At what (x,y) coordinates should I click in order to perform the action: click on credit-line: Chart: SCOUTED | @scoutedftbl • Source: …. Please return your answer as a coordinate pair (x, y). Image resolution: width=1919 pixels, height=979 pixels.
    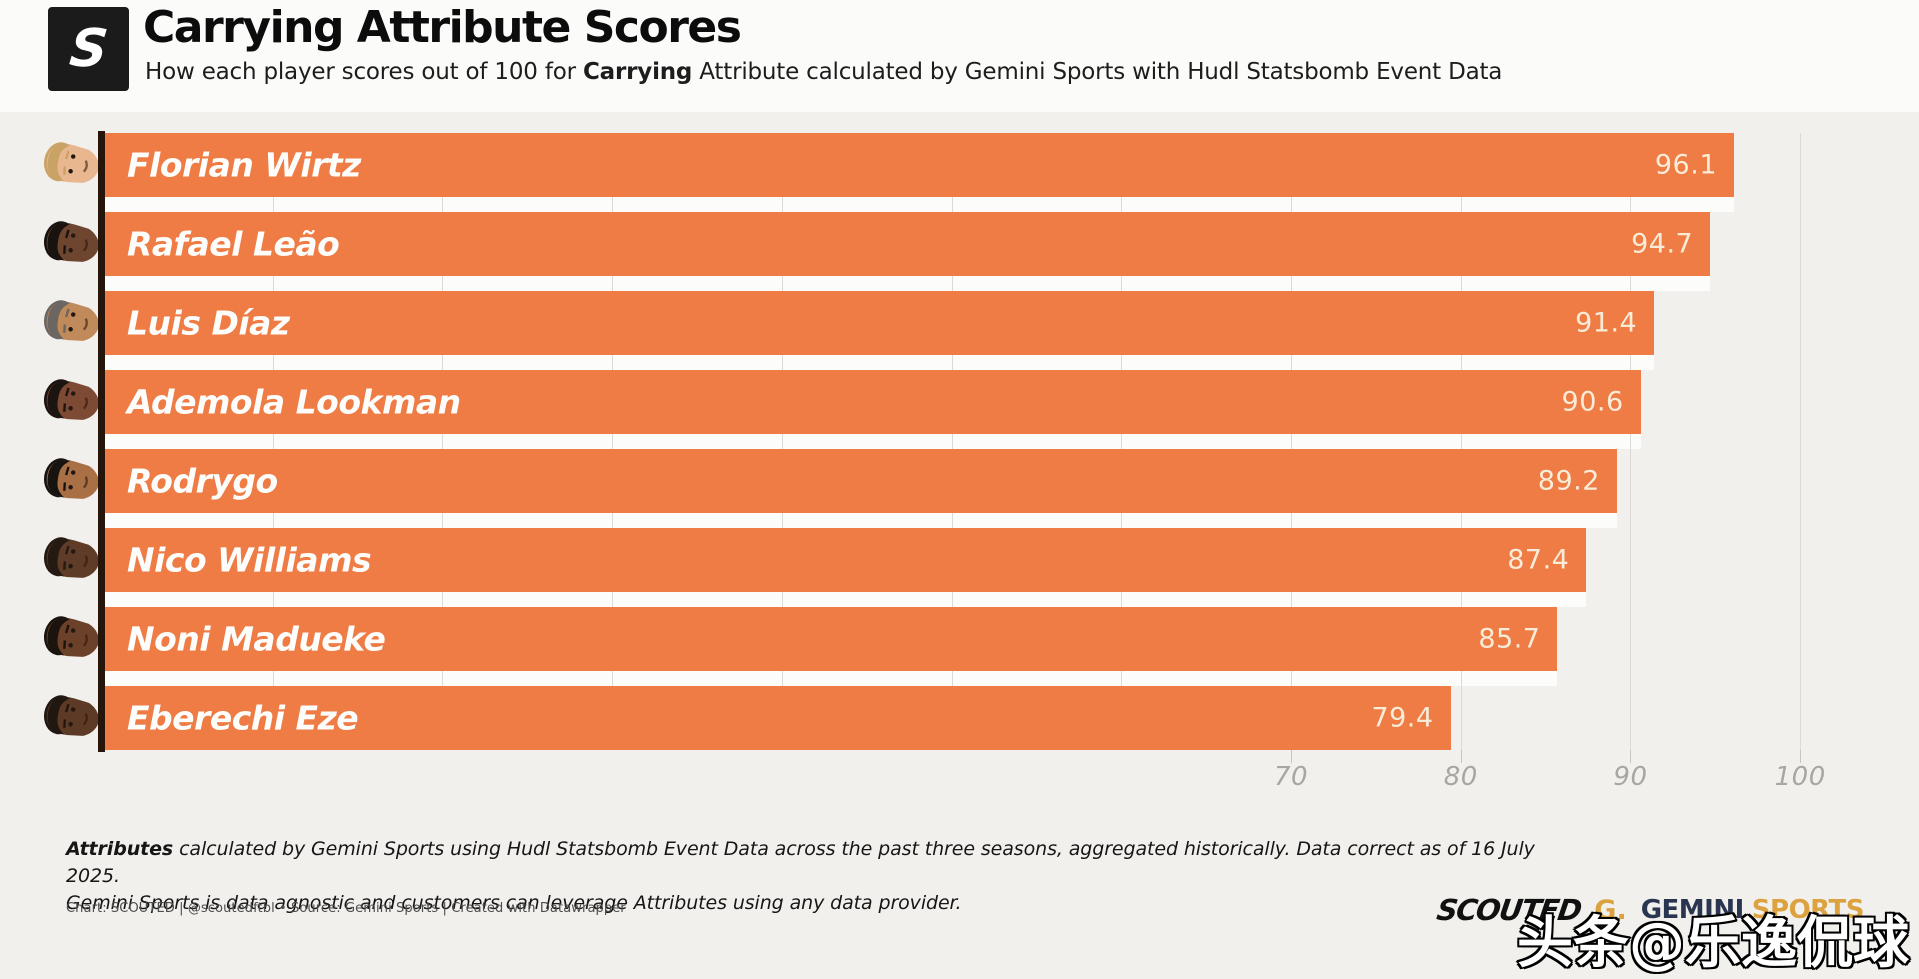
    Looking at the image, I should click on (346, 908).